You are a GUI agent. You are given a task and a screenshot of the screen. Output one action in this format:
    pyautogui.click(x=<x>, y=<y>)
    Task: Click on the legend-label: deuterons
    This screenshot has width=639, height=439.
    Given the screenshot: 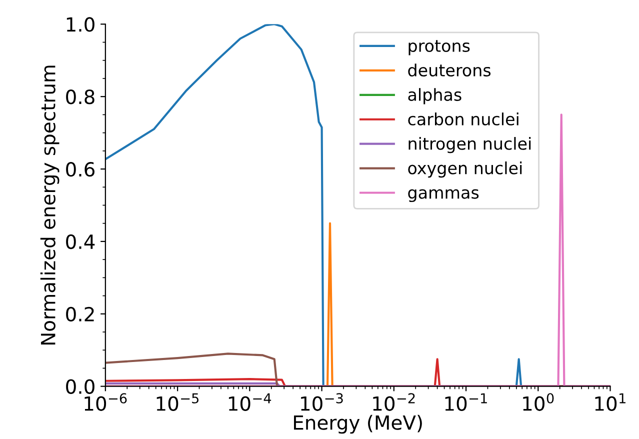 What is the action you would take?
    pyautogui.click(x=449, y=70)
    